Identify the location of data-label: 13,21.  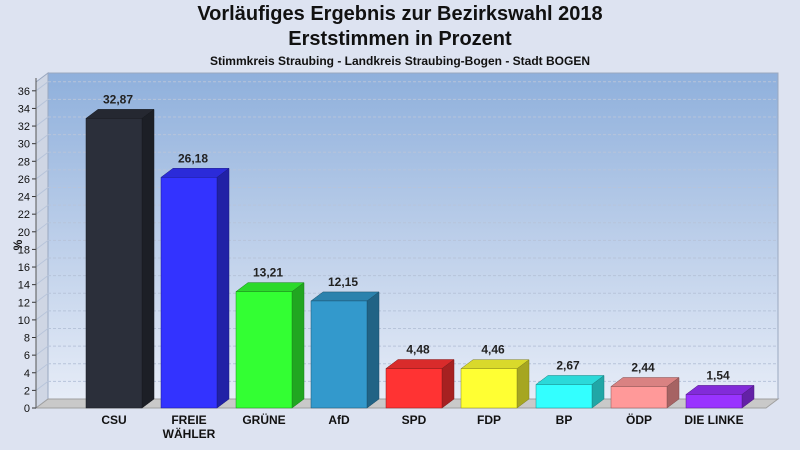
(268, 273).